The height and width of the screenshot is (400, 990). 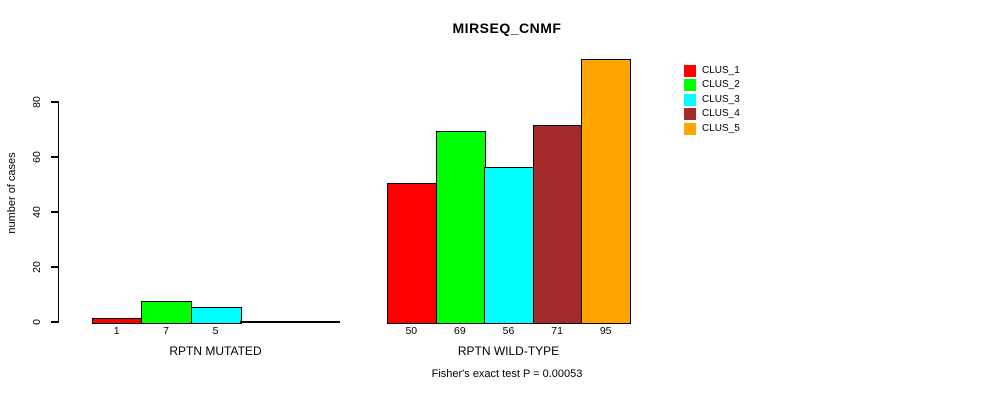 What do you see at coordinates (507, 28) in the screenshot?
I see `chart-title: MIRSEQ_CNMF` at bounding box center [507, 28].